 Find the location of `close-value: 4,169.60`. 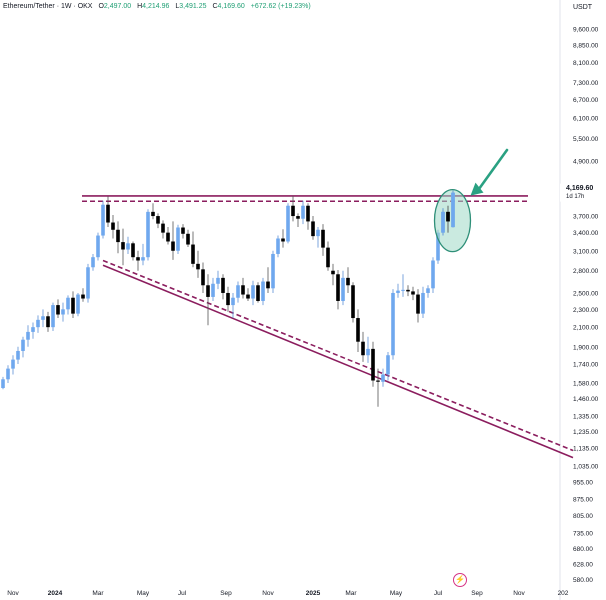

close-value: 4,169.60 is located at coordinates (231, 6).